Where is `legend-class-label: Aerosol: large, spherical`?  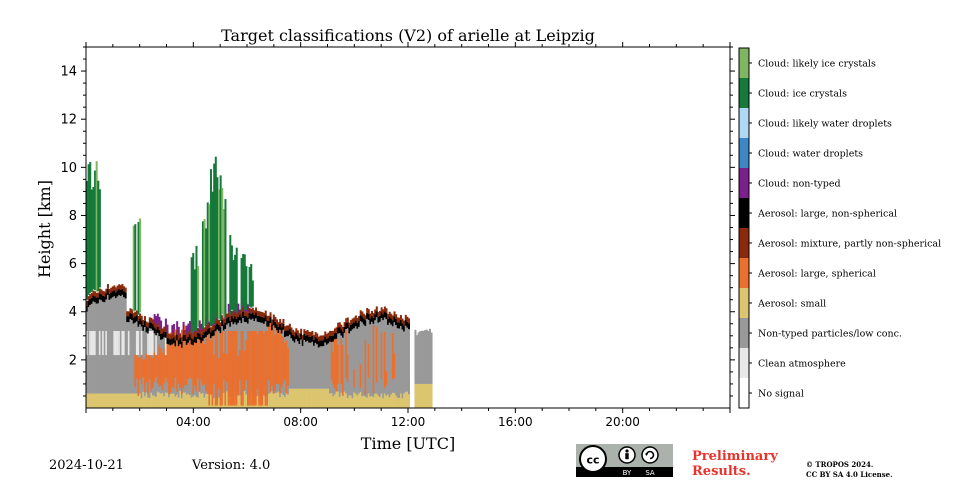
legend-class-label: Aerosol: large, spherical is located at coordinates (816, 274).